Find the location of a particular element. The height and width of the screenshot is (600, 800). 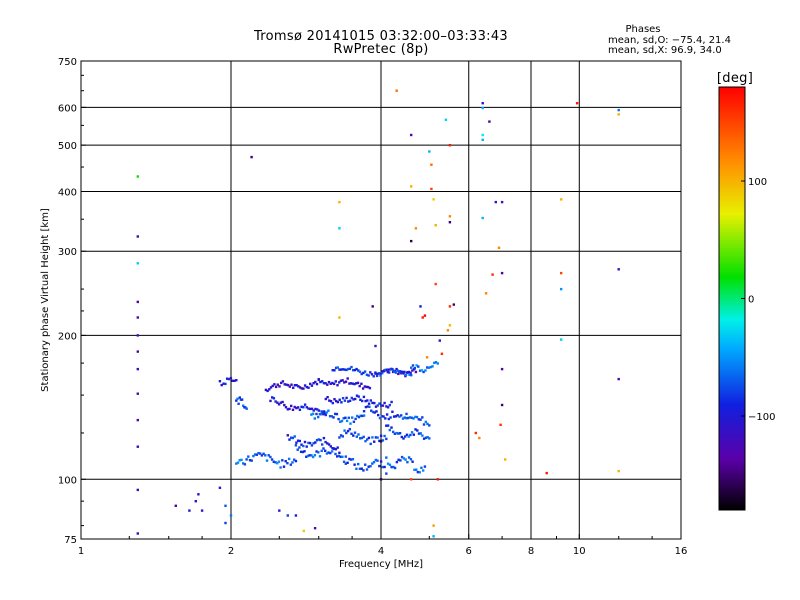

y-axis-label: Stationary phase Virtual Height [km] is located at coordinates (45, 300).